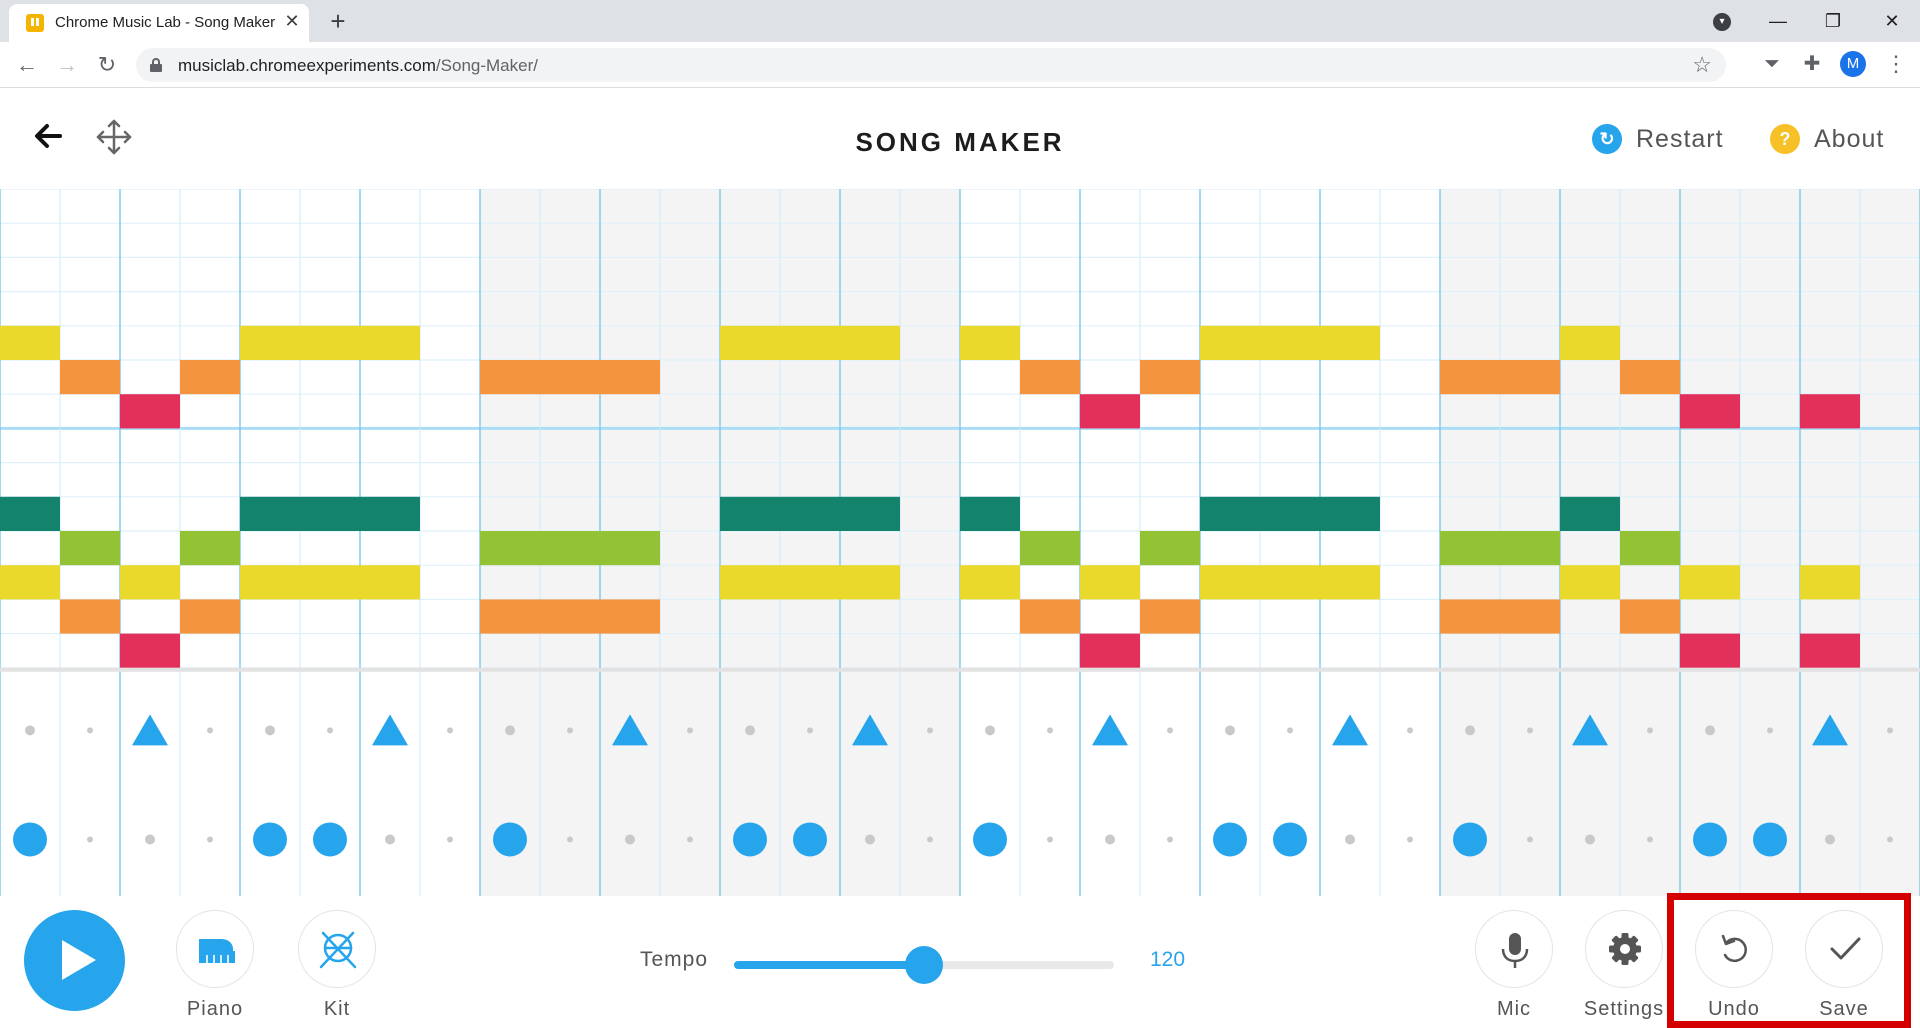 The height and width of the screenshot is (1028, 1920). I want to click on new-tab-icon: +, so click(338, 21).